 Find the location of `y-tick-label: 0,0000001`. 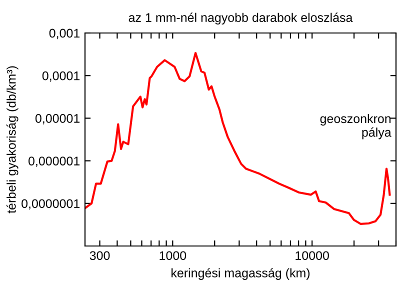

y-tick-label: 0,0000001 is located at coordinates (51, 204).